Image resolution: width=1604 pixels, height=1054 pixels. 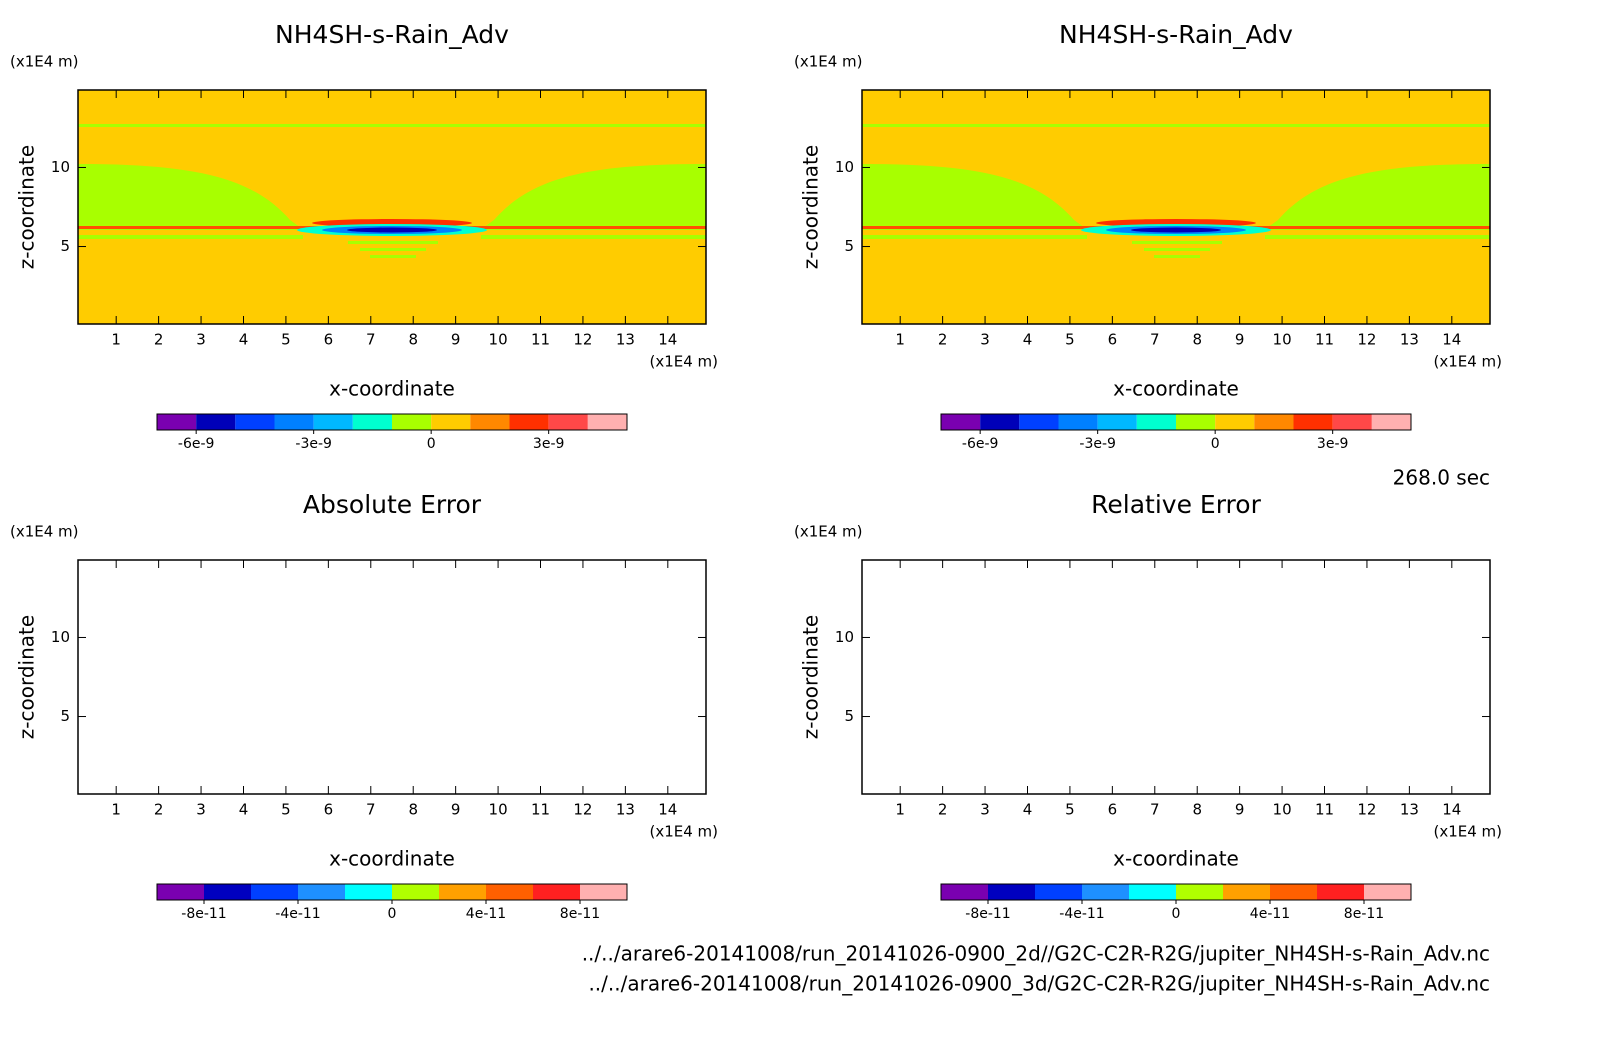 I want to click on x-tick-label: 5, so click(x=286, y=810).